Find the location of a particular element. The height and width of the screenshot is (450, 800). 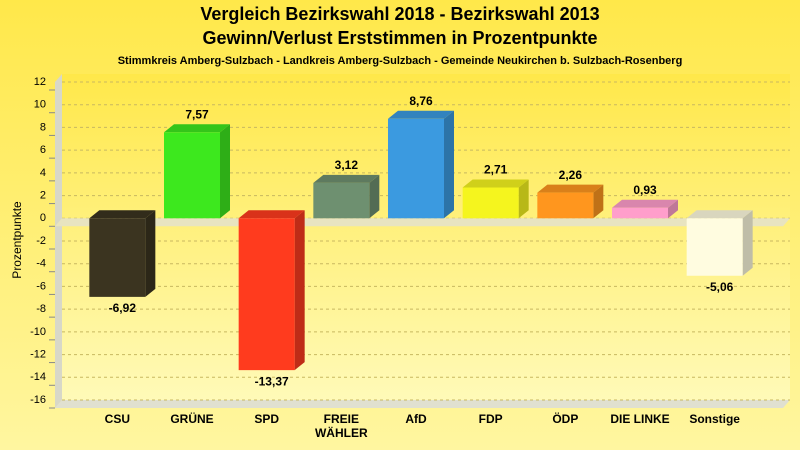

value-label: 8,76 is located at coordinates (421, 101).